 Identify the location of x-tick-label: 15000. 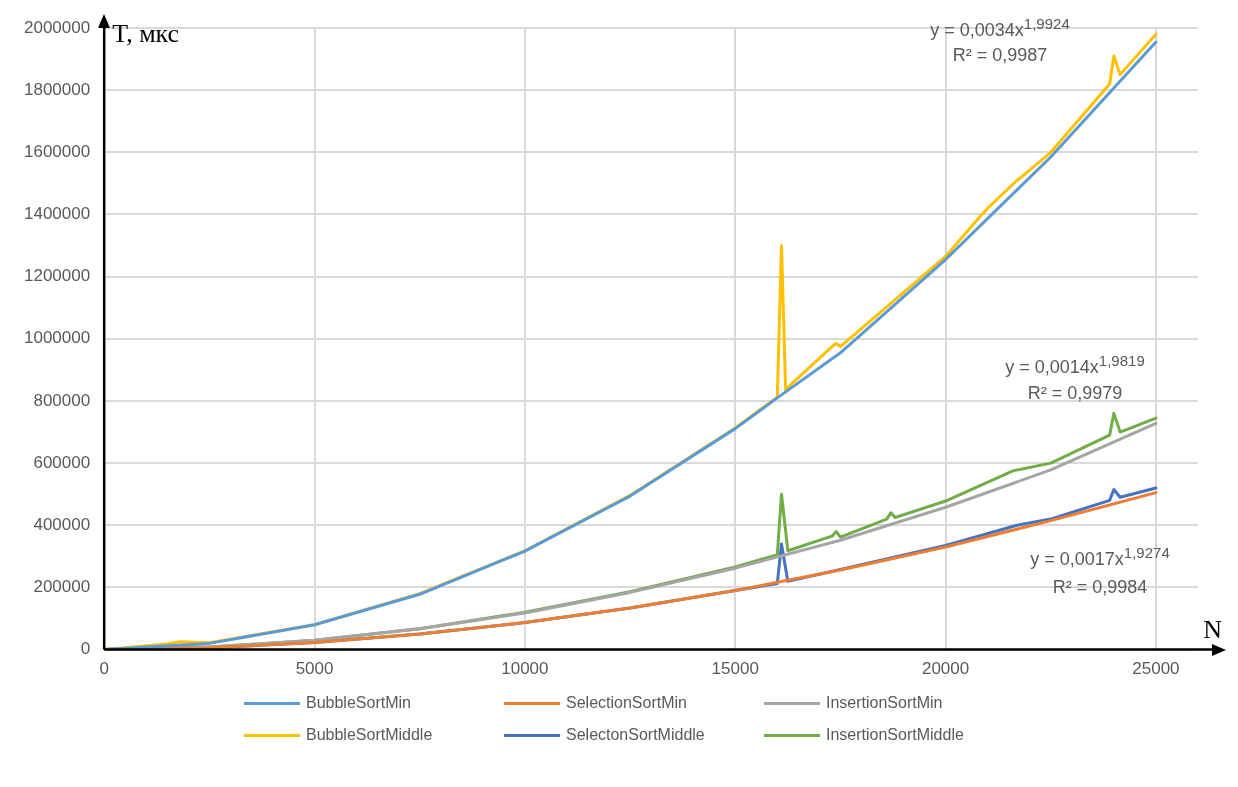
(735, 669).